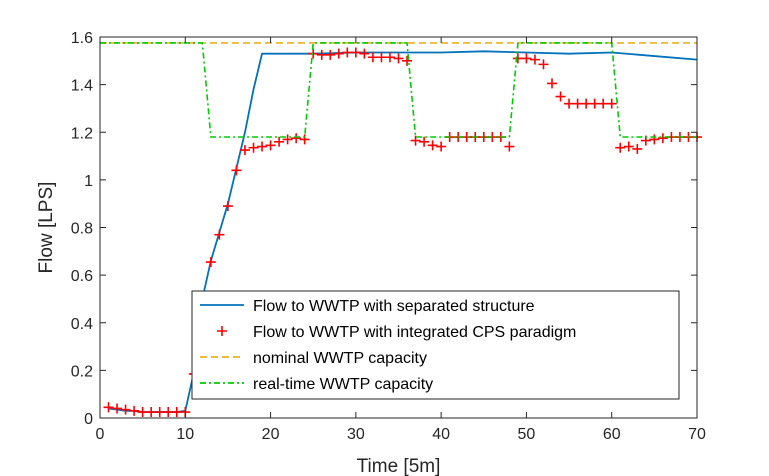 The height and width of the screenshot is (476, 769). I want to click on x-tick-label: 30, so click(356, 434).